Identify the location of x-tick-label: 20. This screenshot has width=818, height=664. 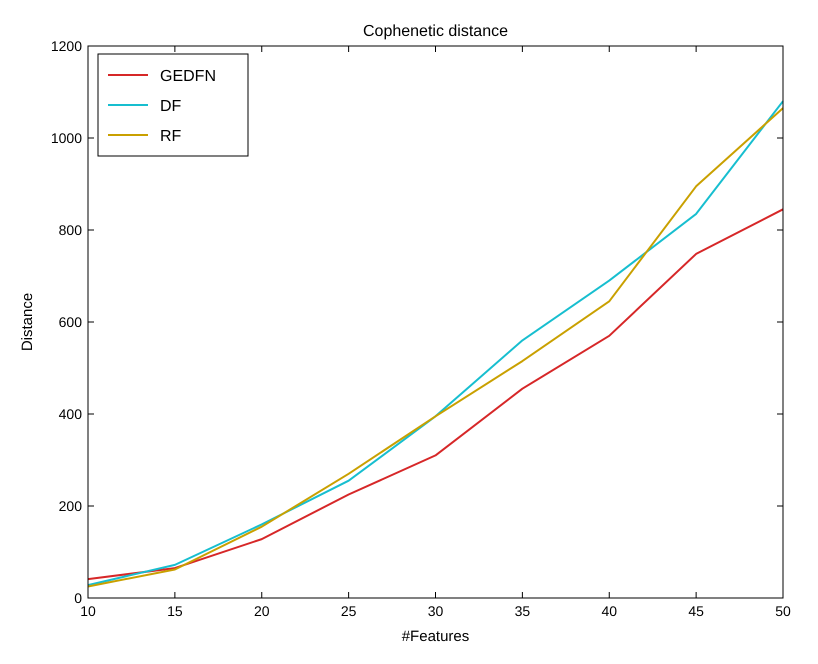
(262, 611).